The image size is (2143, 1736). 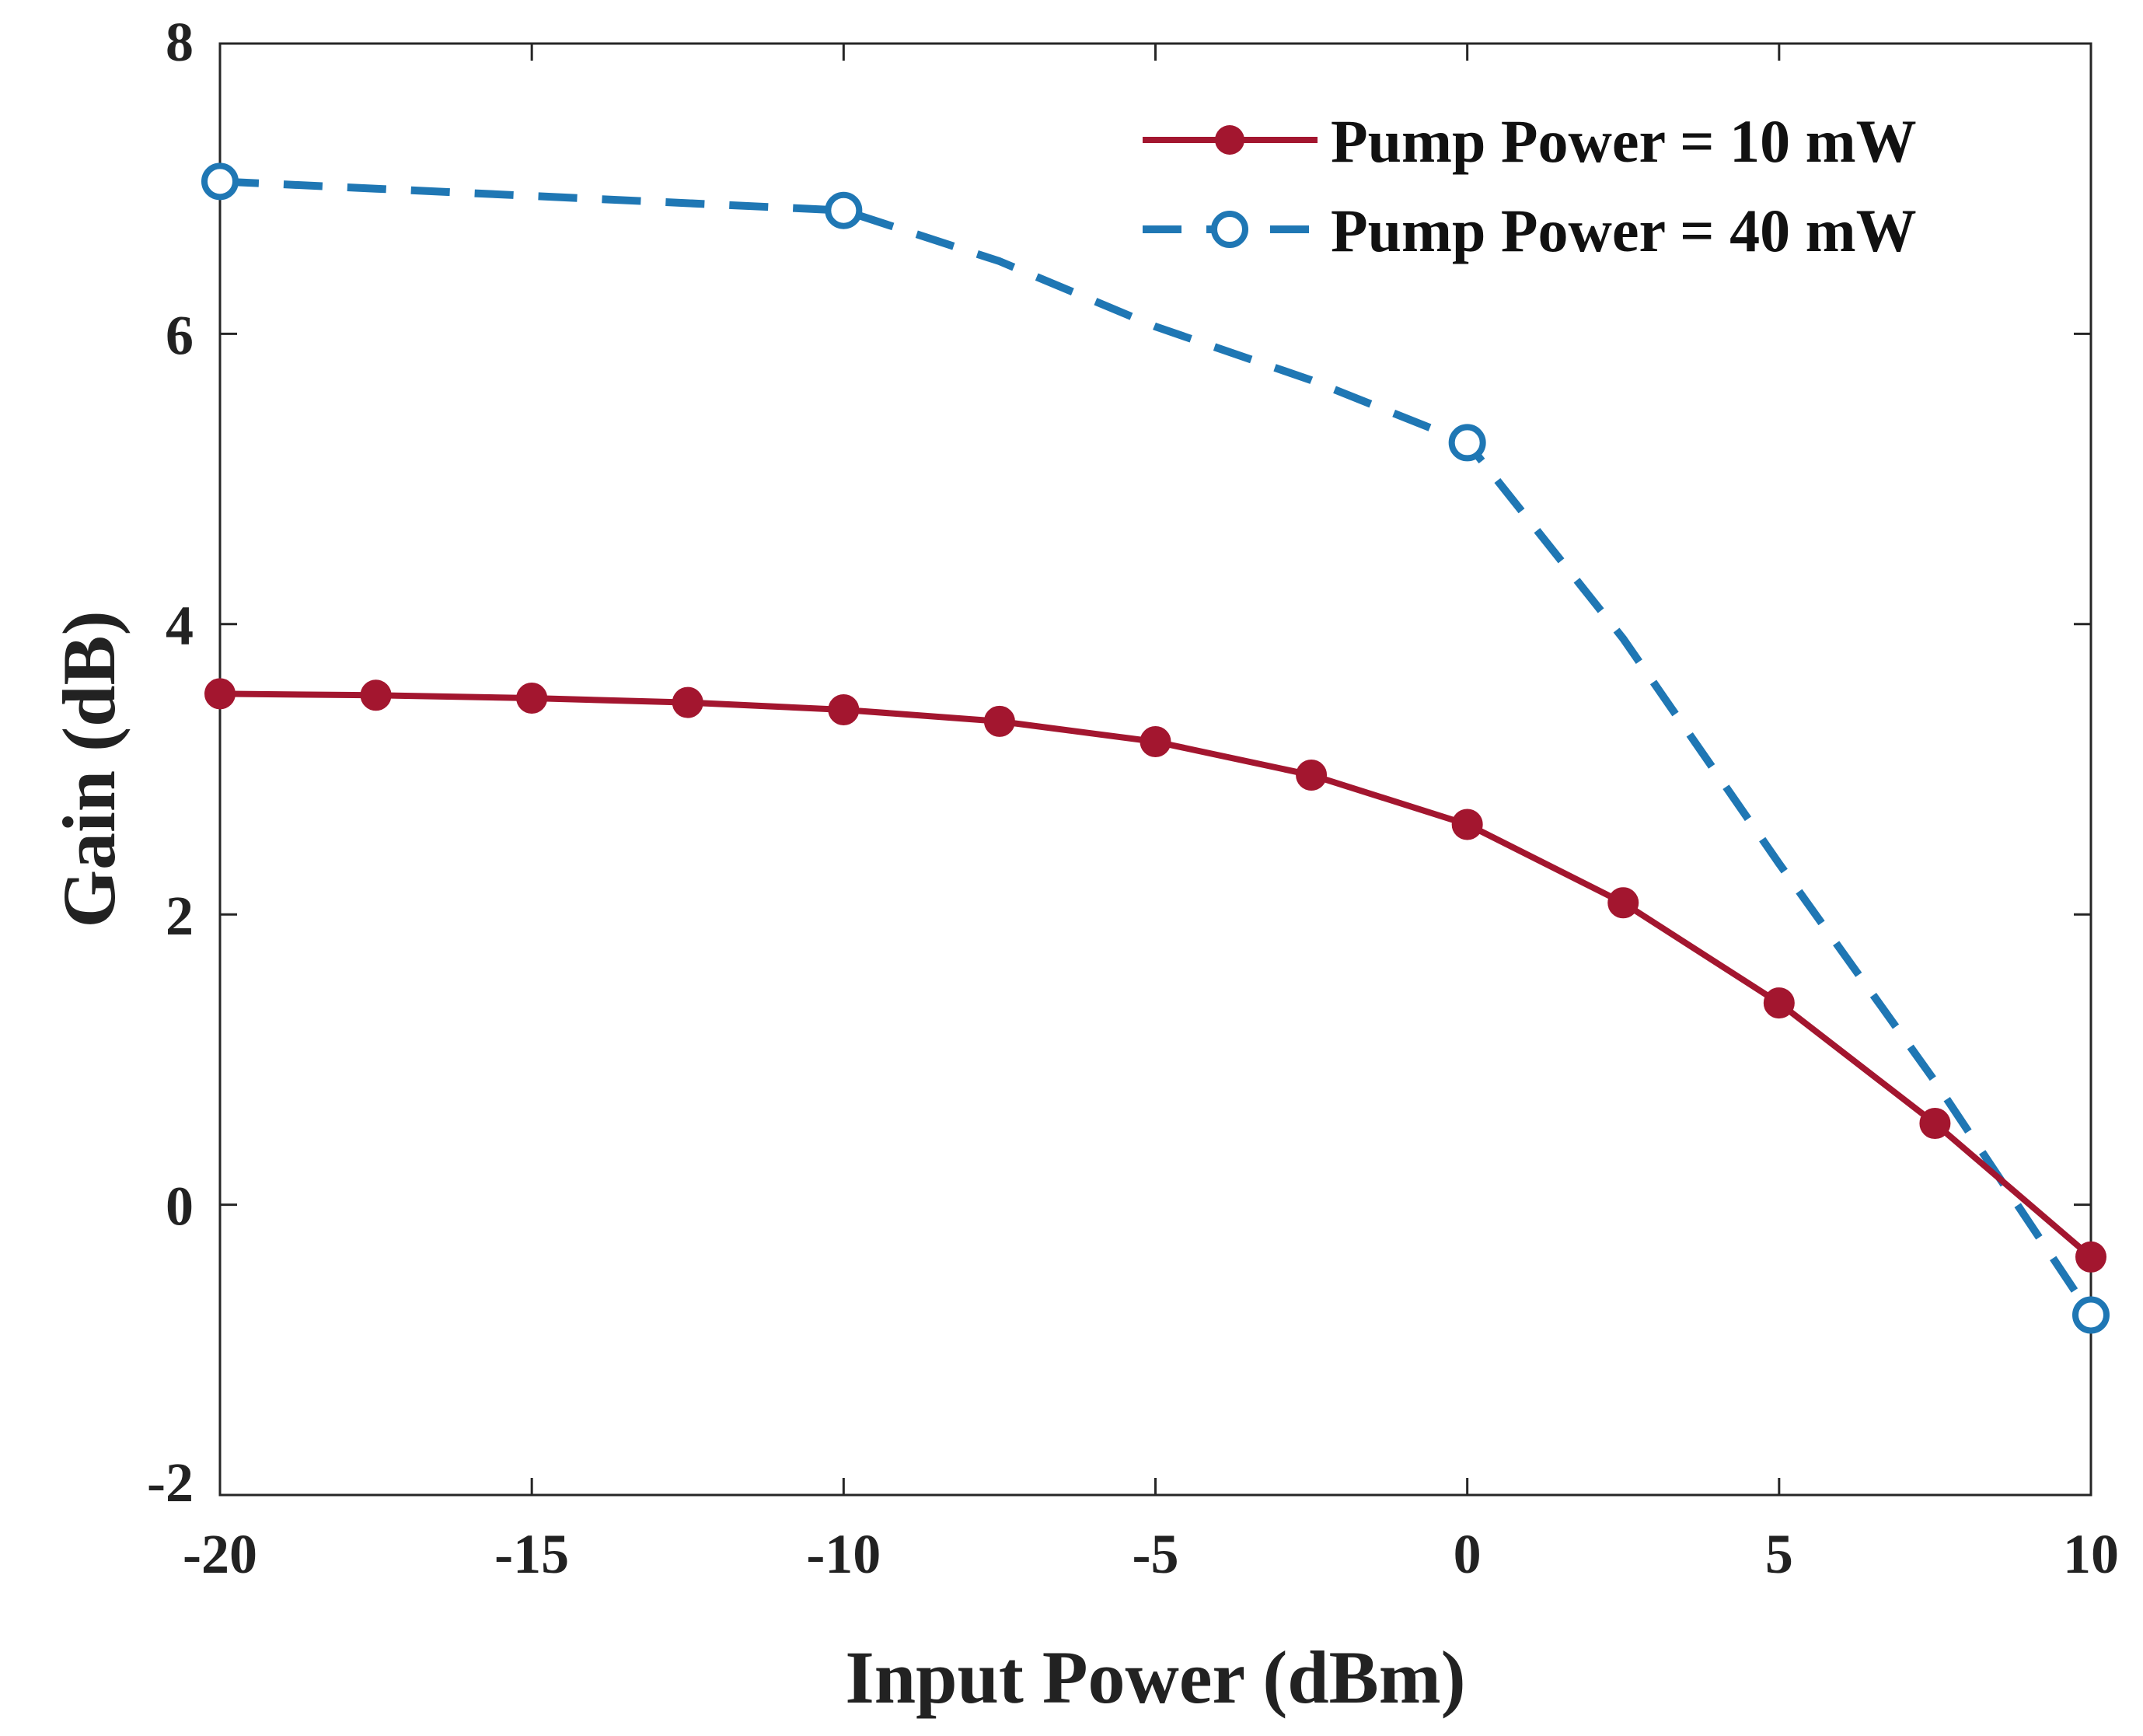 What do you see at coordinates (1530, 185) in the screenshot?
I see `legend: Pump Power = 10 mW Pump Power = 40 mW` at bounding box center [1530, 185].